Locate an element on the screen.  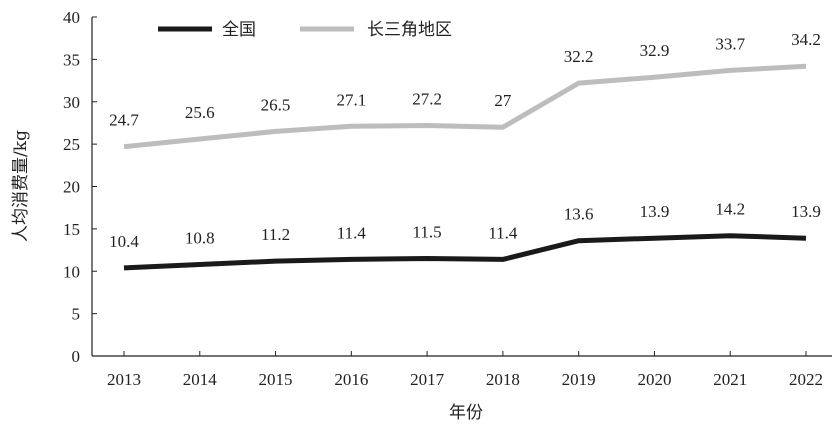
data-label: 11.5 is located at coordinates (427, 232).